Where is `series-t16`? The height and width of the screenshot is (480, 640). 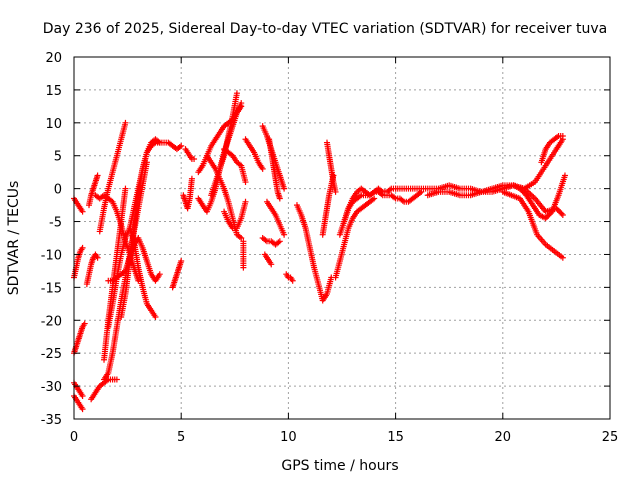 series-t16 is located at coordinates (144, 185).